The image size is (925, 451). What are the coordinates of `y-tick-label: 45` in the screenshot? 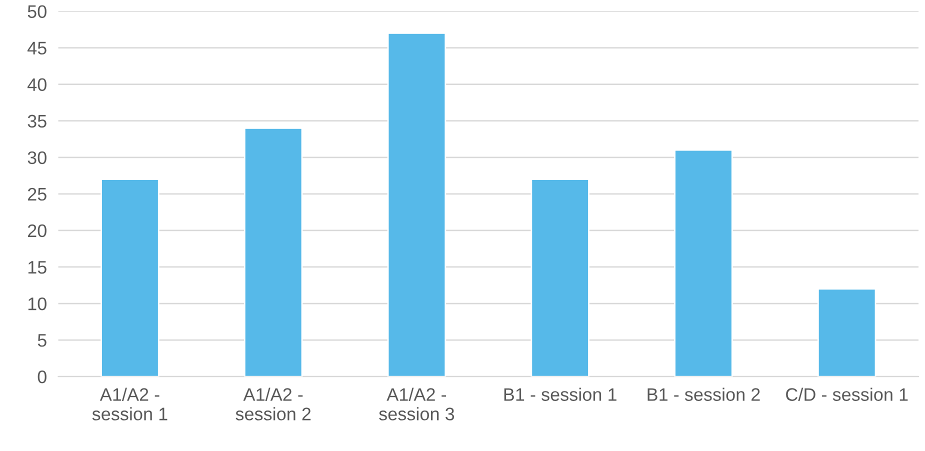 It's located at (36, 48).